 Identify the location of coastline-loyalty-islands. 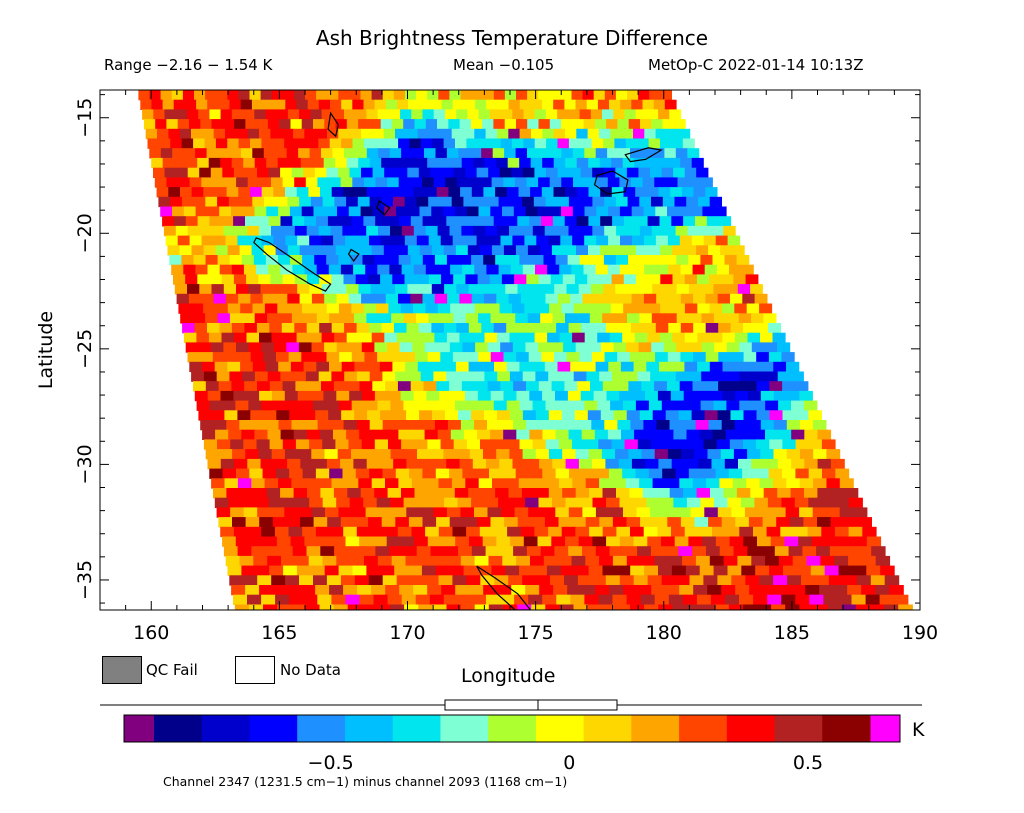
(353, 255).